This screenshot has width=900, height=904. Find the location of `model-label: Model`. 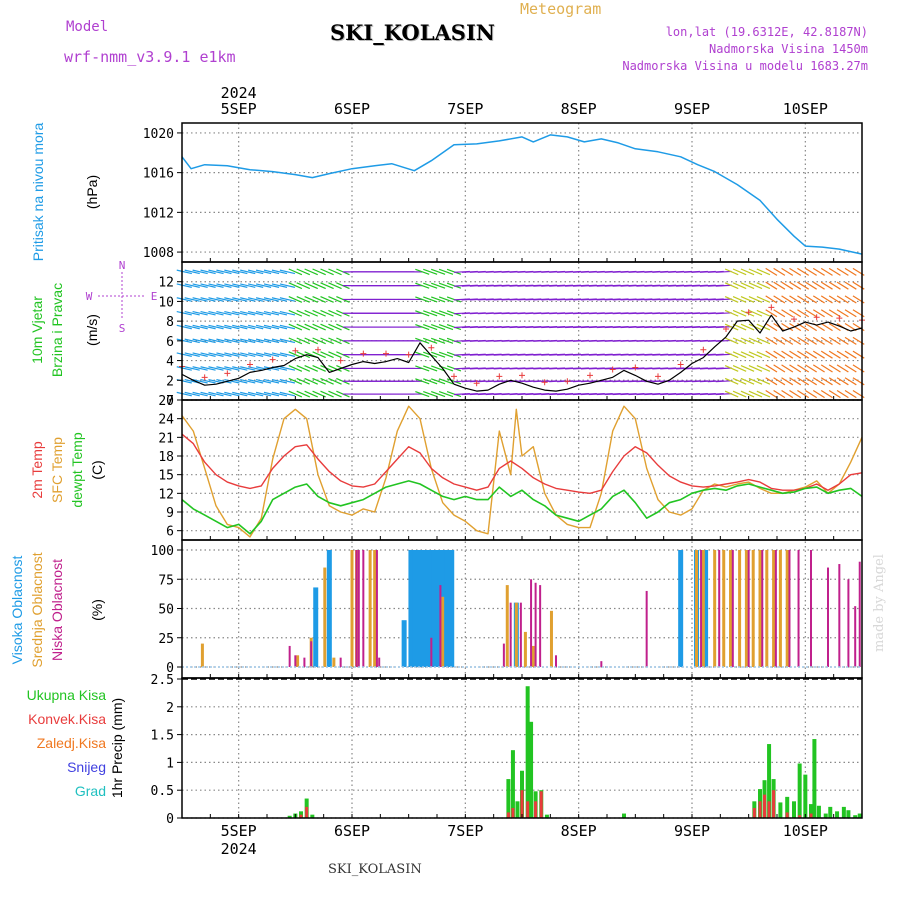

model-label: Model is located at coordinates (87, 27).